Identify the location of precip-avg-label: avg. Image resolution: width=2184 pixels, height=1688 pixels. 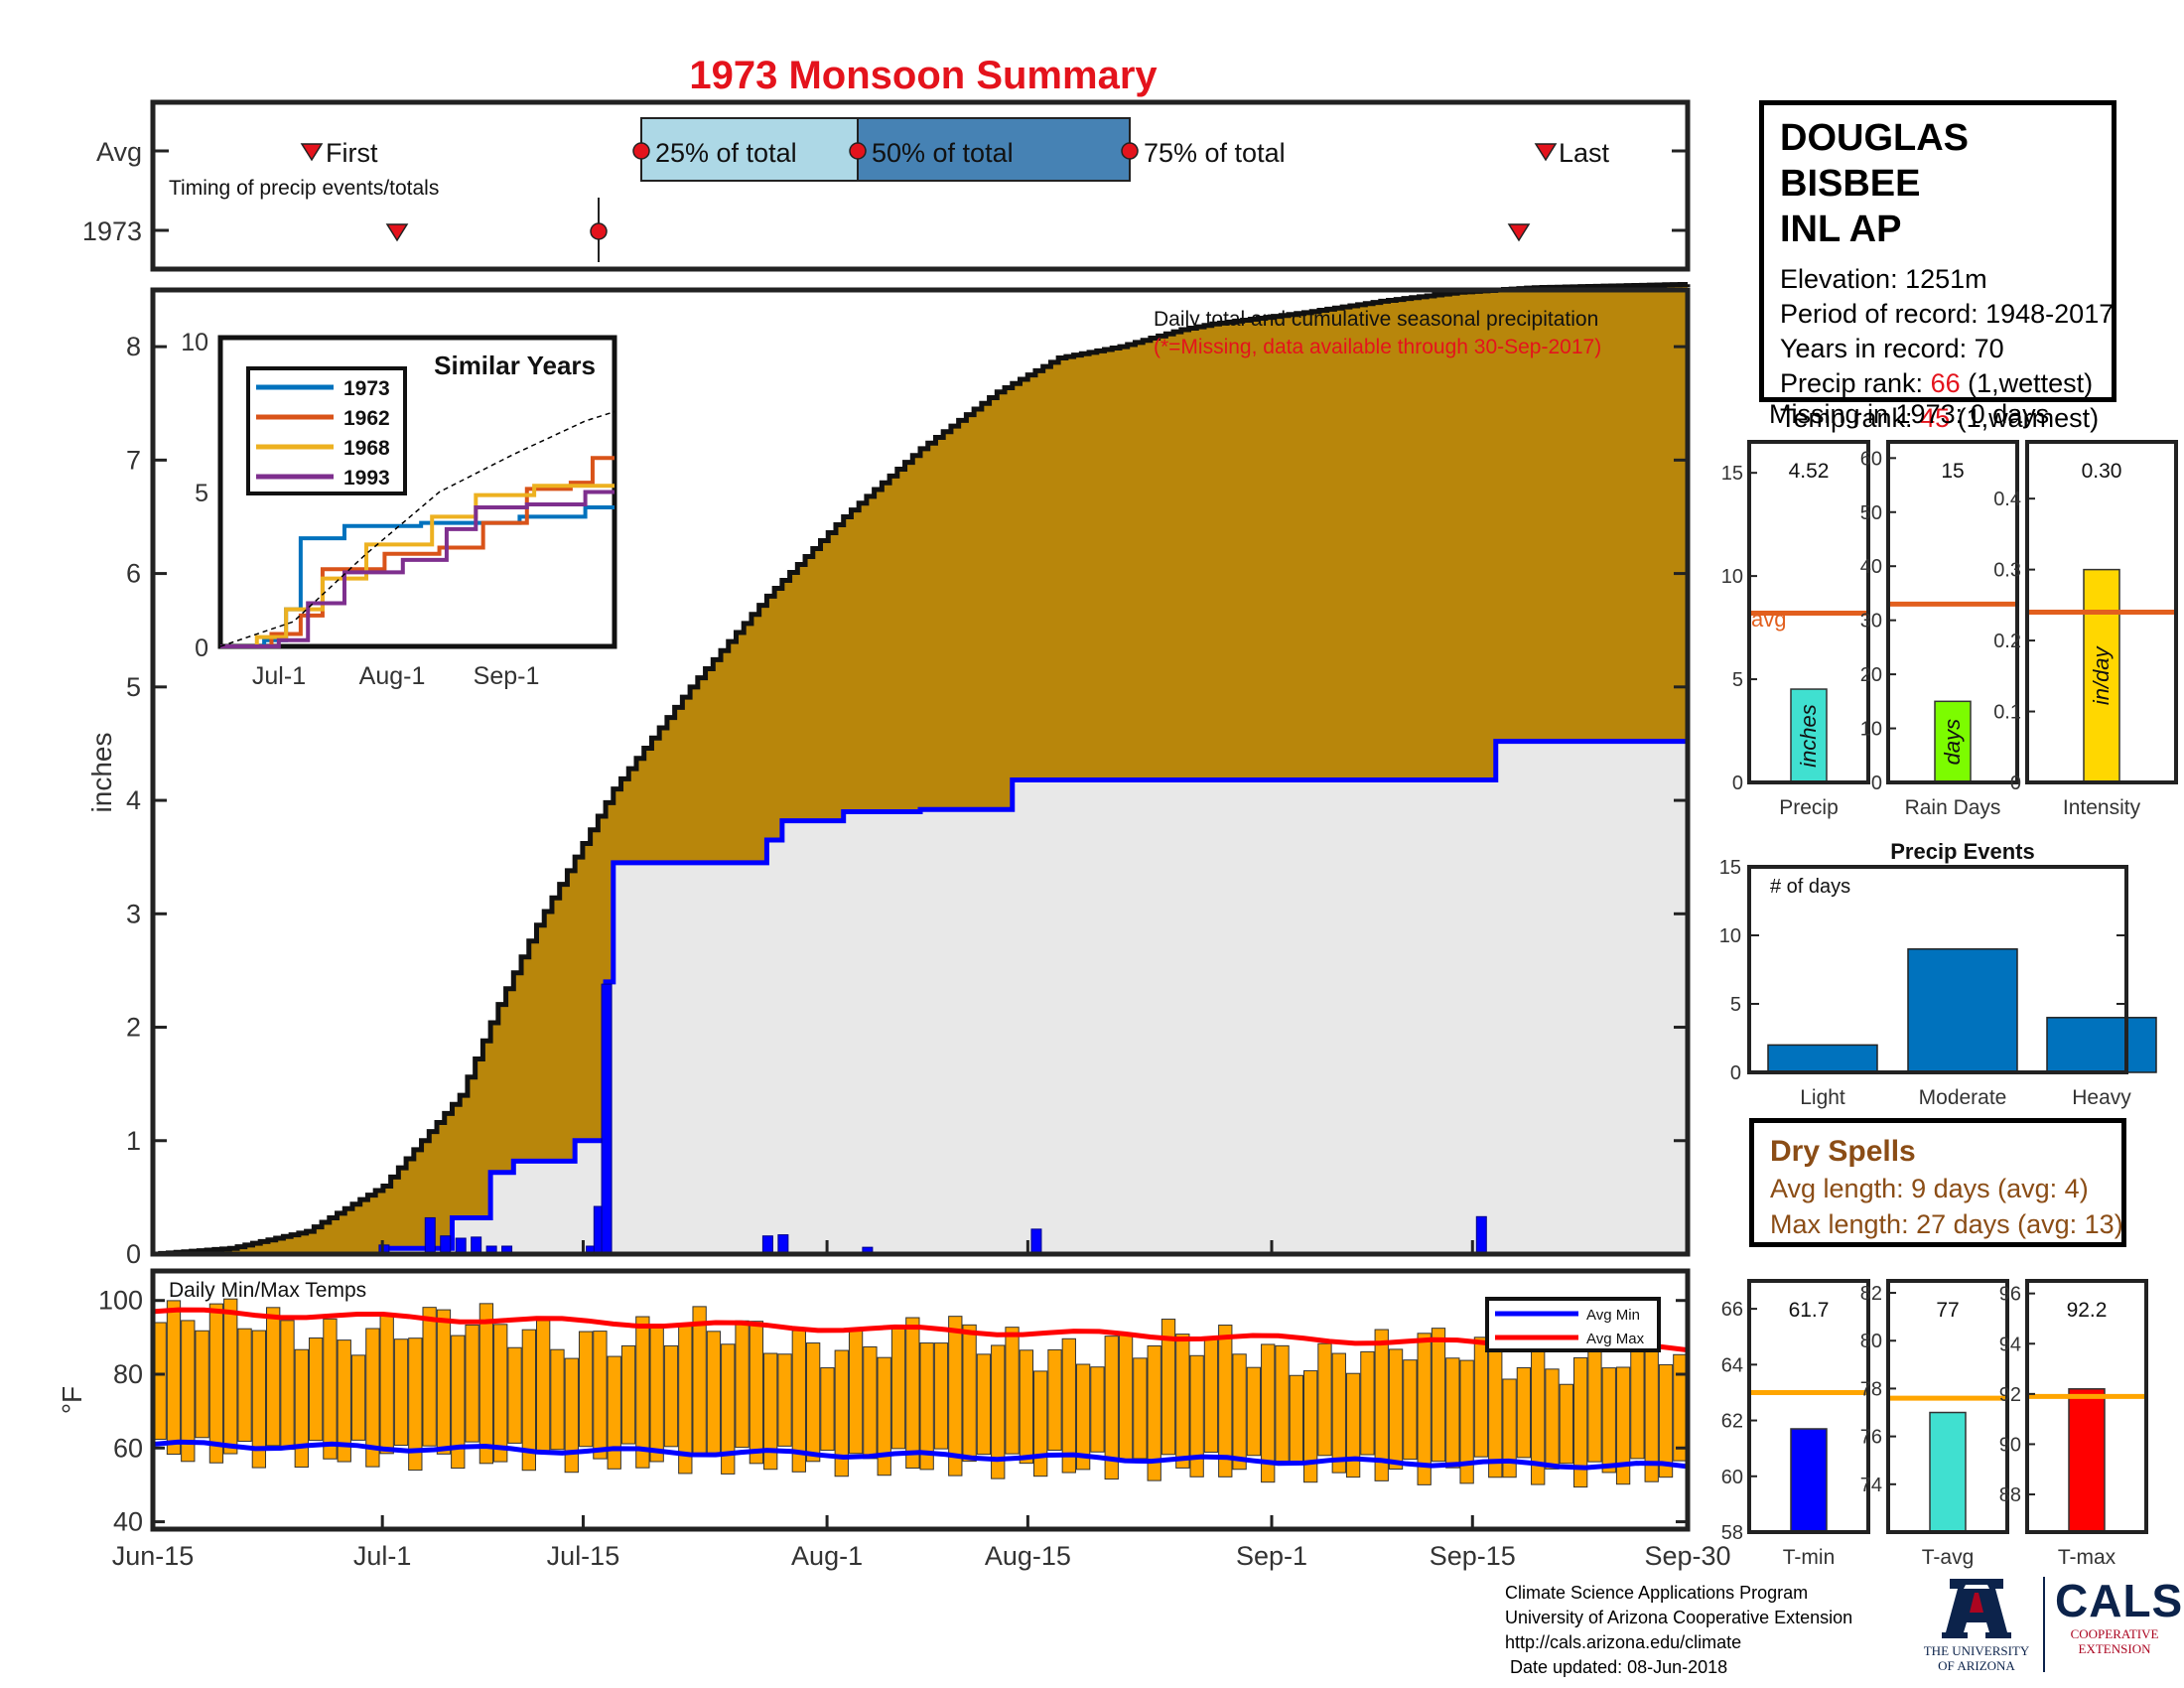
(1768, 619).